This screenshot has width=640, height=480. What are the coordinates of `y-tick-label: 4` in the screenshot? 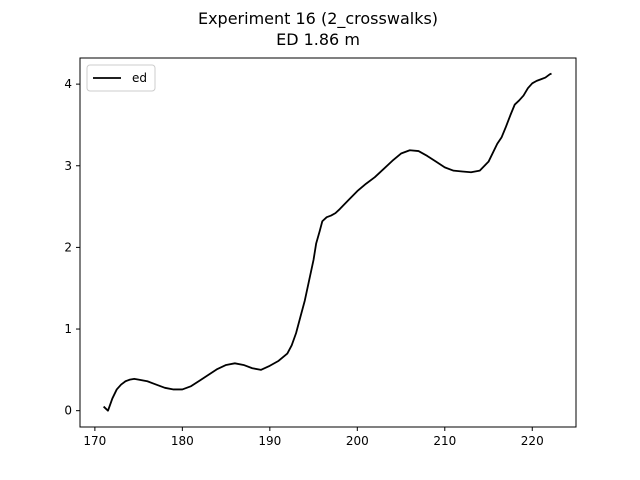 It's located at (68, 84).